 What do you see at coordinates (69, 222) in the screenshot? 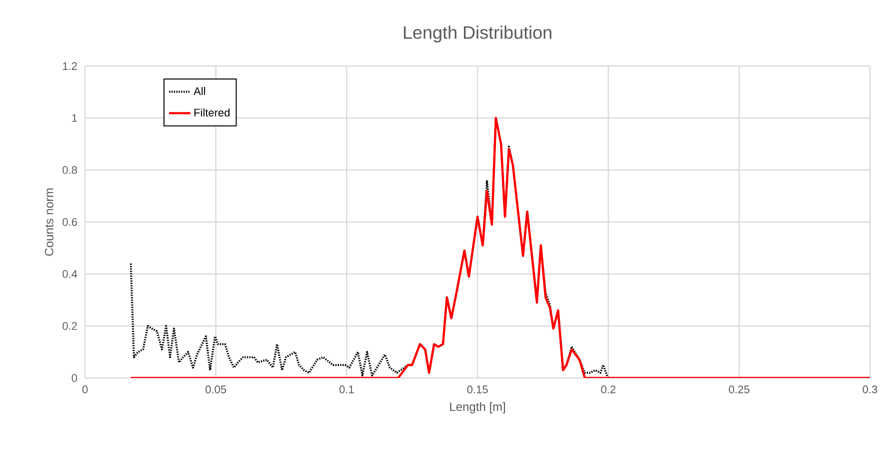
I see `y-tick-label: 0.6` at bounding box center [69, 222].